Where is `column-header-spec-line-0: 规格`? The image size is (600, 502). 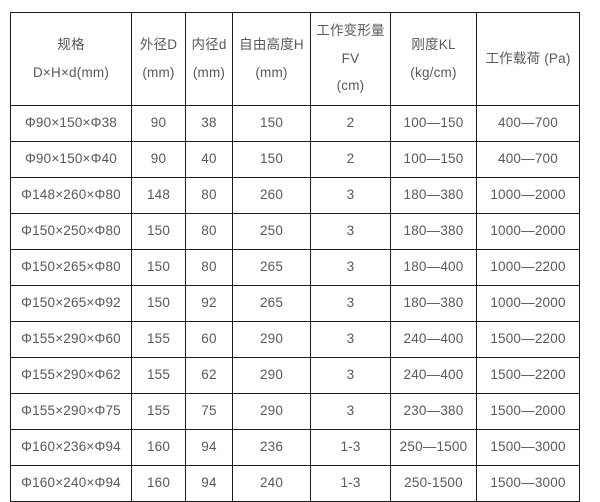 column-header-spec-line-0: 规格 is located at coordinates (71, 44).